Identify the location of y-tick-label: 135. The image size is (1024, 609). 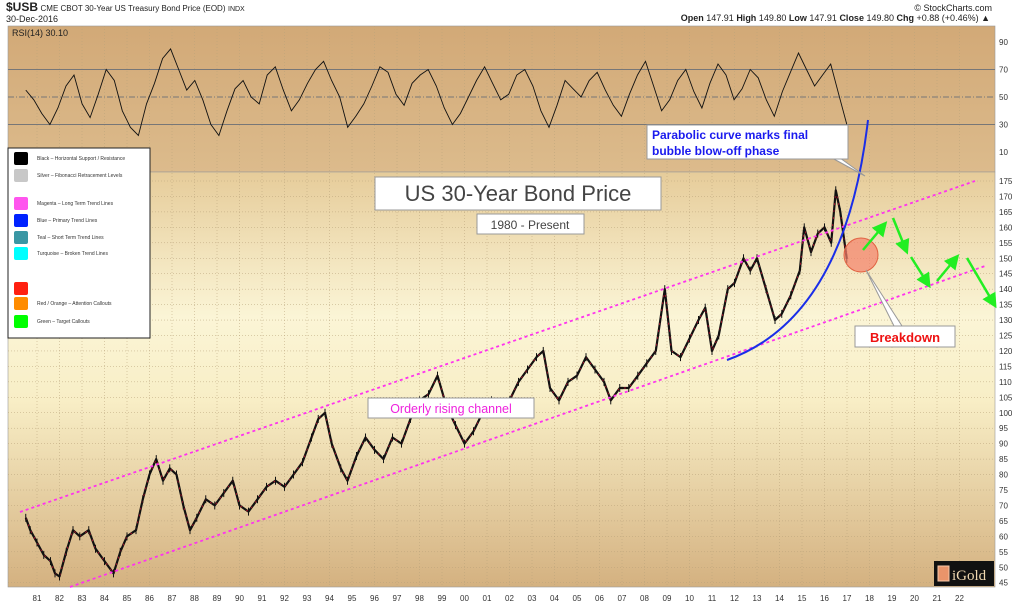
(1006, 305).